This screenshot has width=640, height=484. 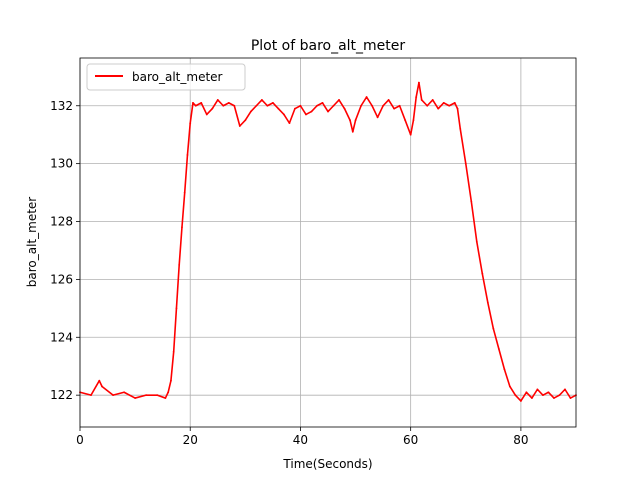 What do you see at coordinates (61, 106) in the screenshot?
I see `y-tick-label: 132` at bounding box center [61, 106].